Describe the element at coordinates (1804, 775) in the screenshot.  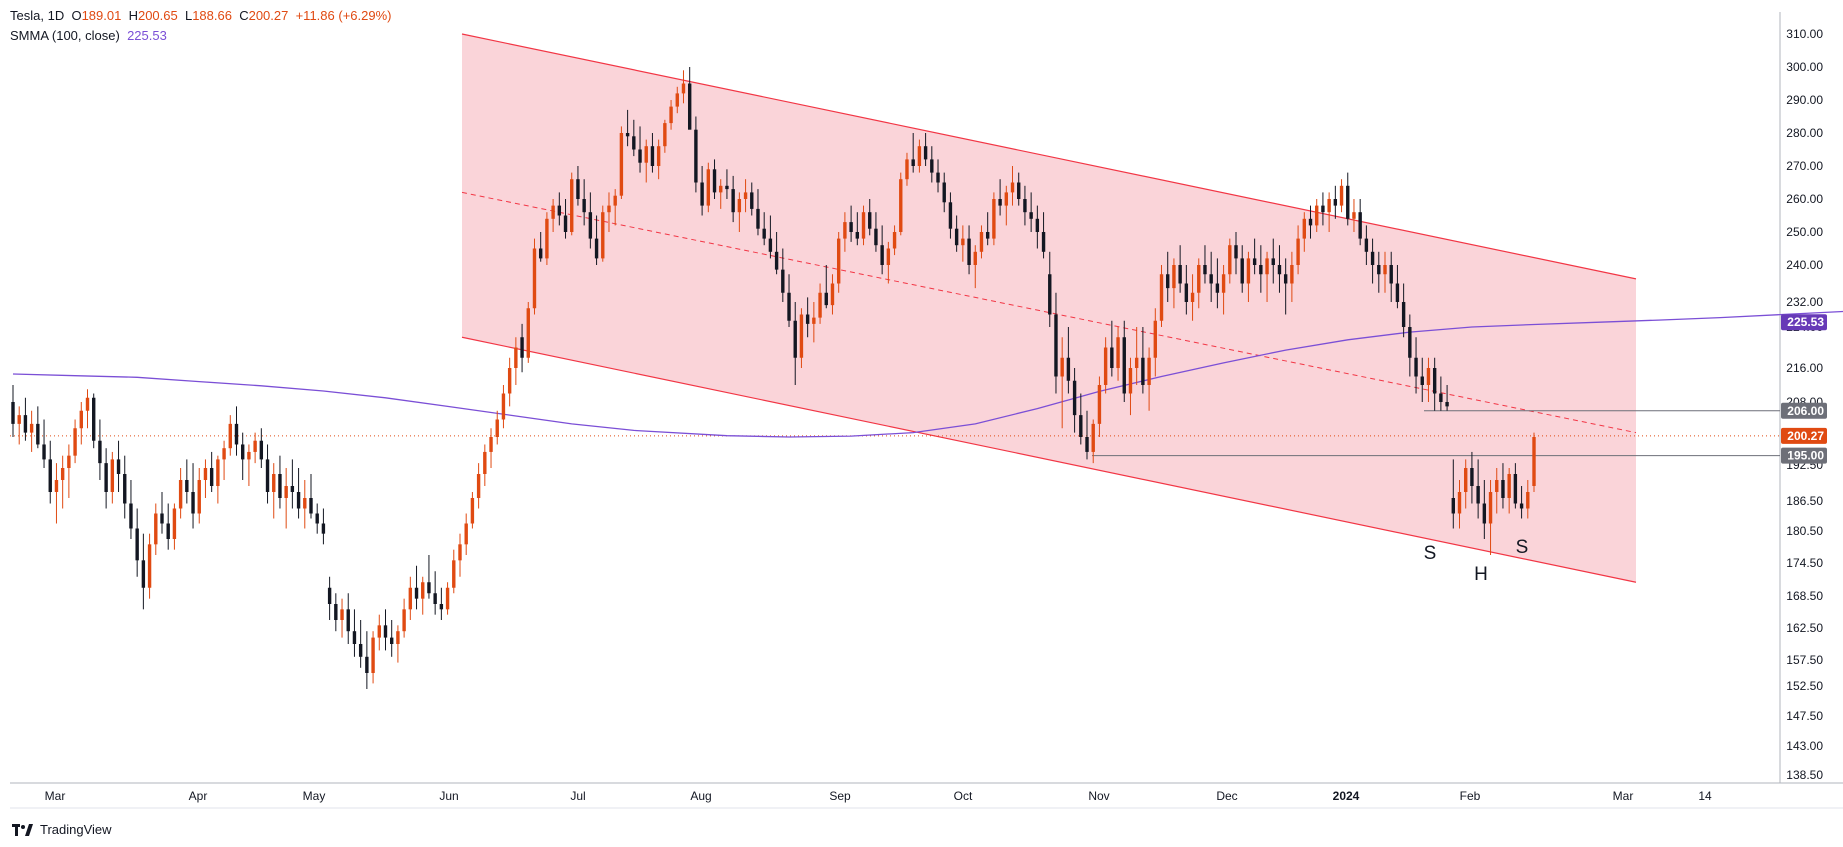
I see `price-tick-label: 138.50` at that location.